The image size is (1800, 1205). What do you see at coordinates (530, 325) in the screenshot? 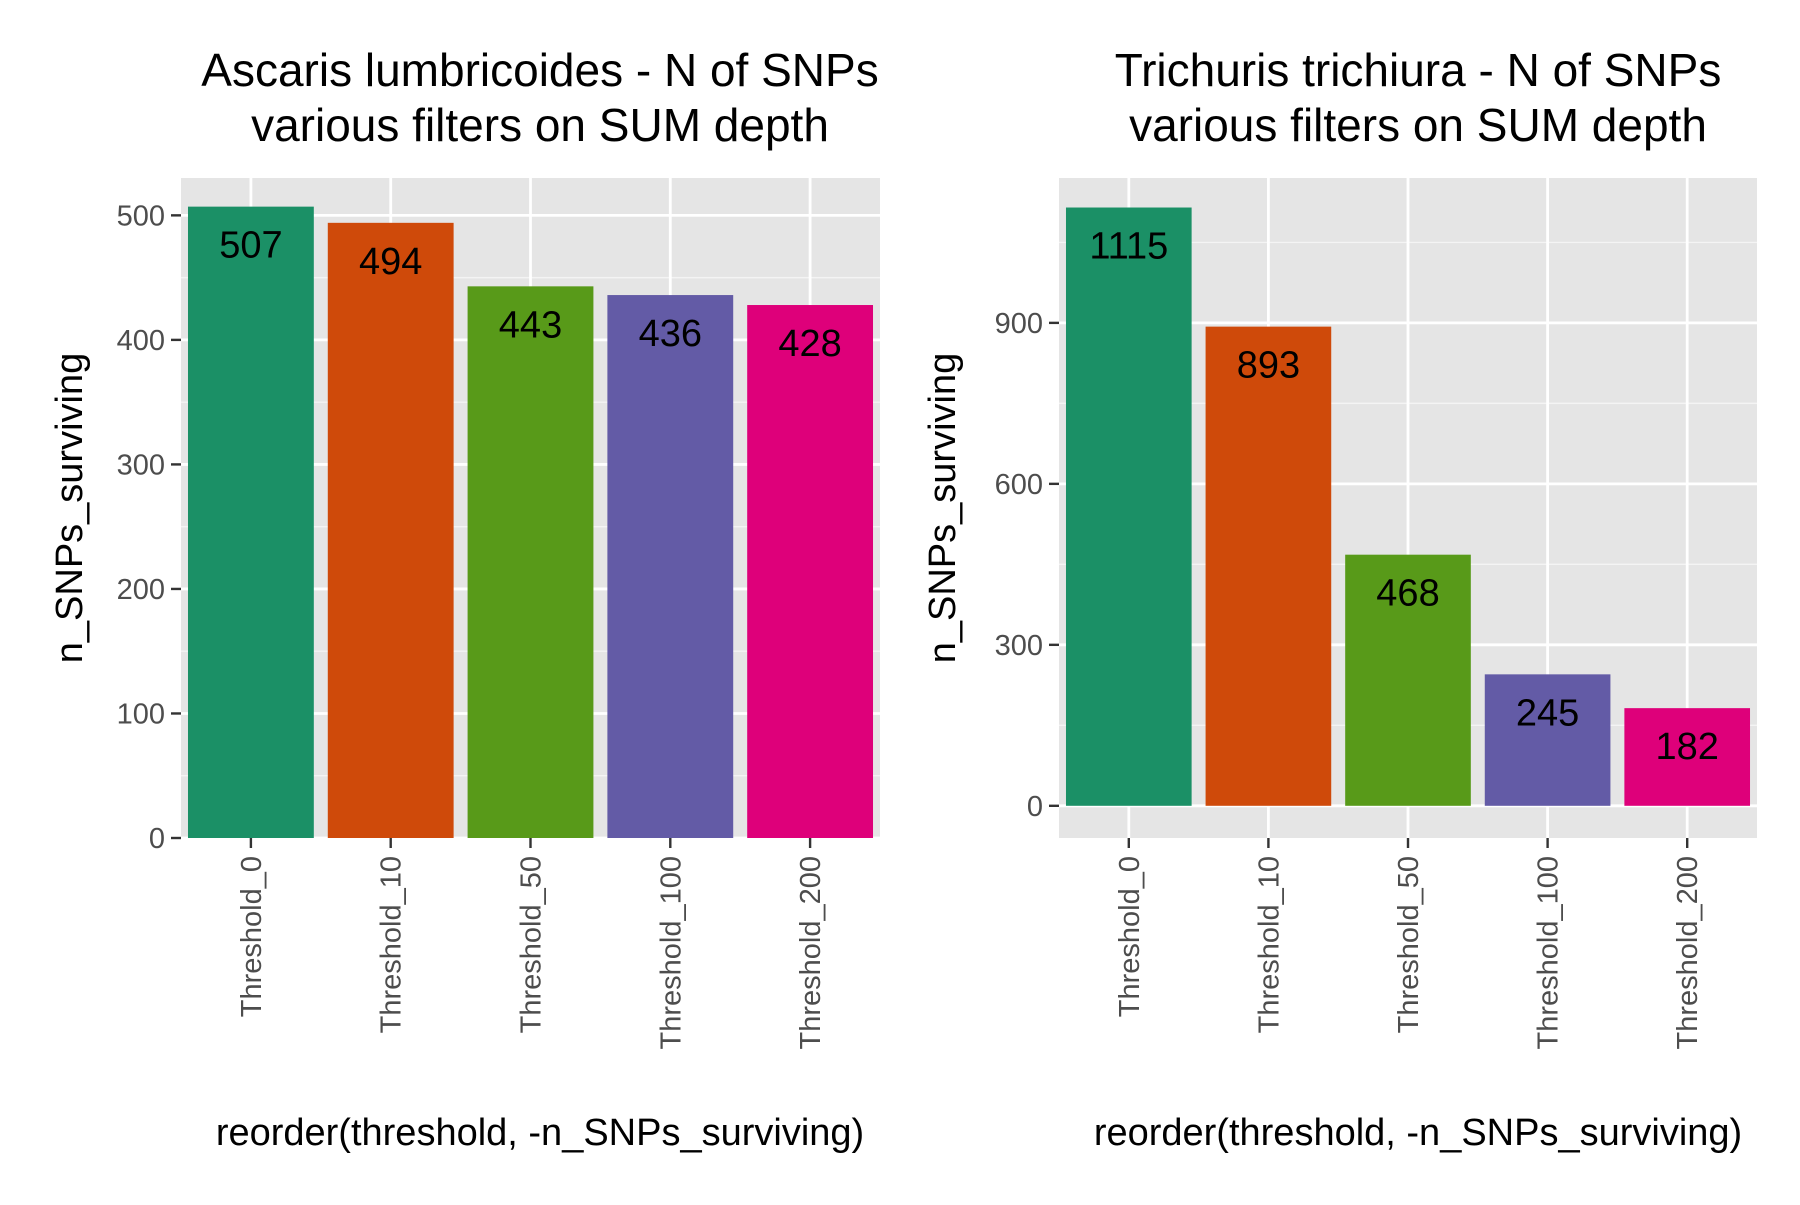
I see `data-label: 443` at bounding box center [530, 325].